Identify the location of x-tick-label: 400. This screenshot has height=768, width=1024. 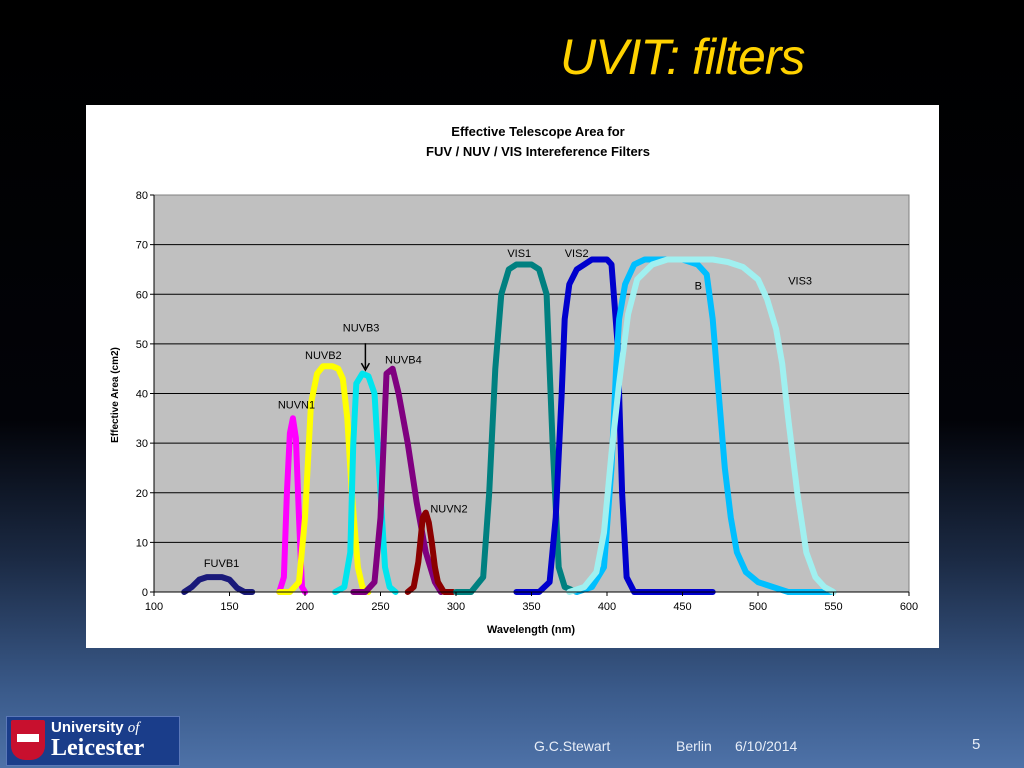
(607, 607).